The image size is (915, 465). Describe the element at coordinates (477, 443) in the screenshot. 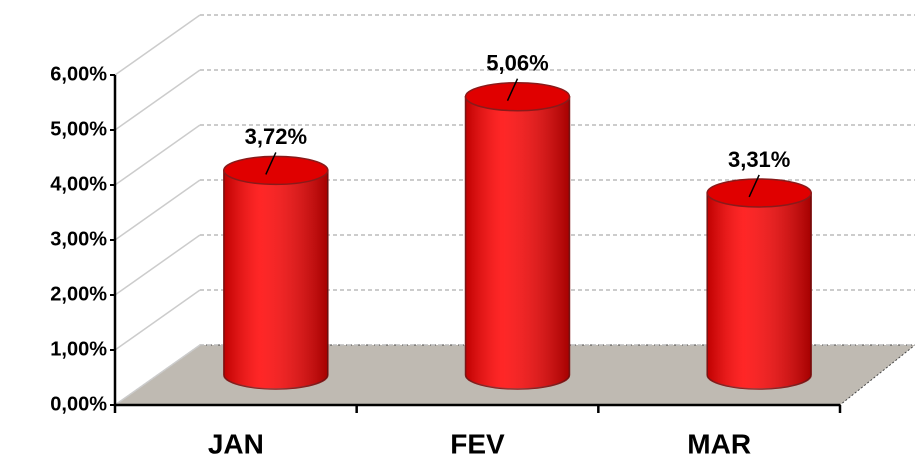

I see `x-tick-label: FEV` at that location.